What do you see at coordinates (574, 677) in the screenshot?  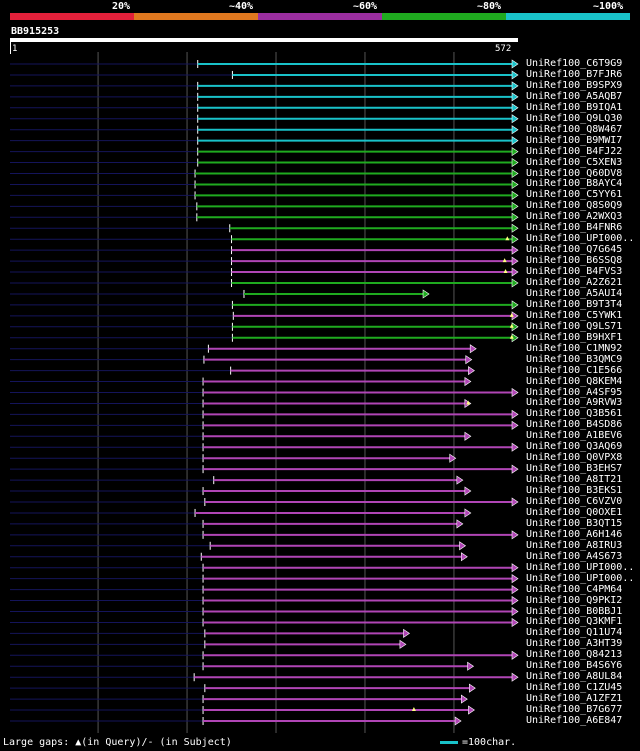 I see `hit-label: UniRef100_A8UL84` at bounding box center [574, 677].